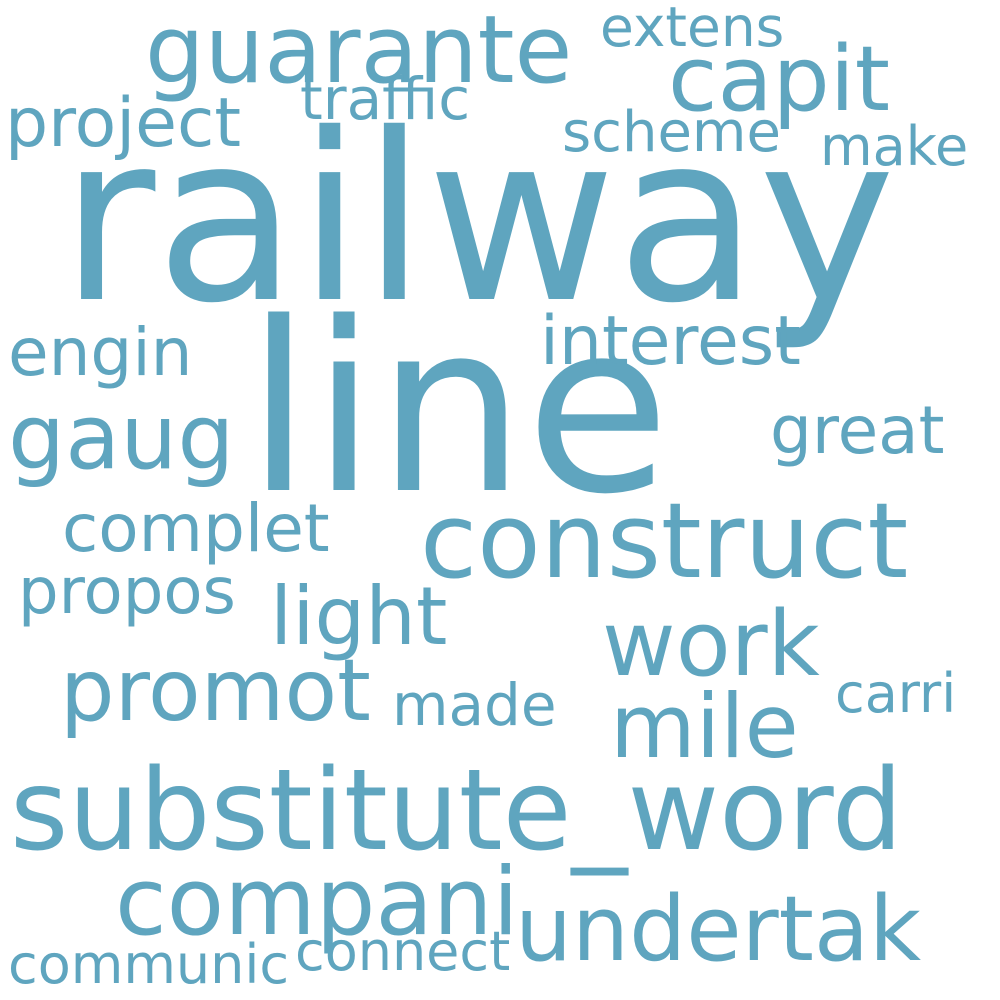 This screenshot has height=1000, width=1000. Describe the element at coordinates (100, 352) in the screenshot. I see `word-engin: engin` at that location.